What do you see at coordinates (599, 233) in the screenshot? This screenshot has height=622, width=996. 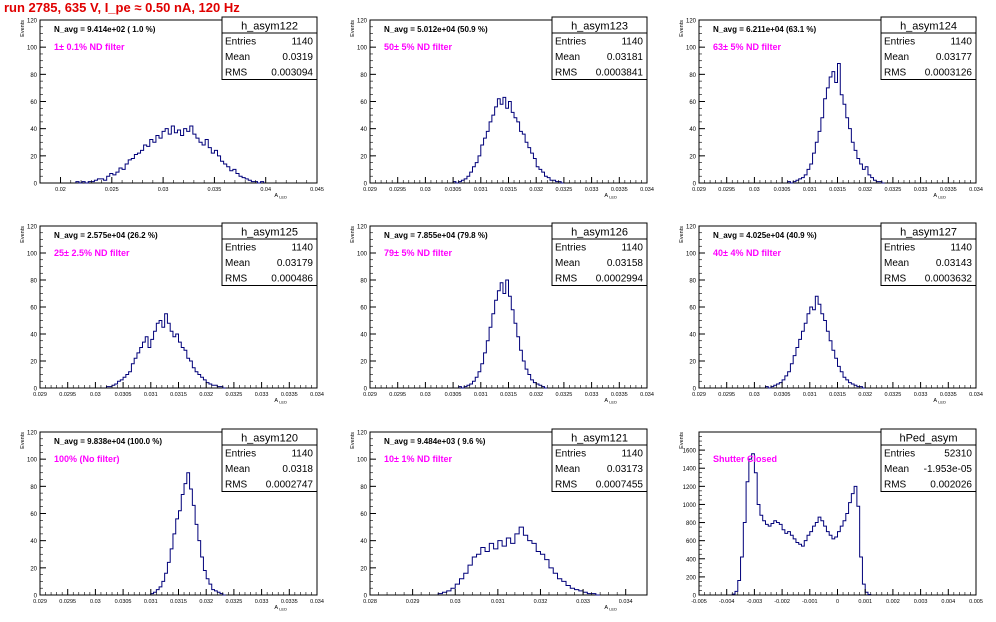 I see `histogram-name: h_asym126` at bounding box center [599, 233].